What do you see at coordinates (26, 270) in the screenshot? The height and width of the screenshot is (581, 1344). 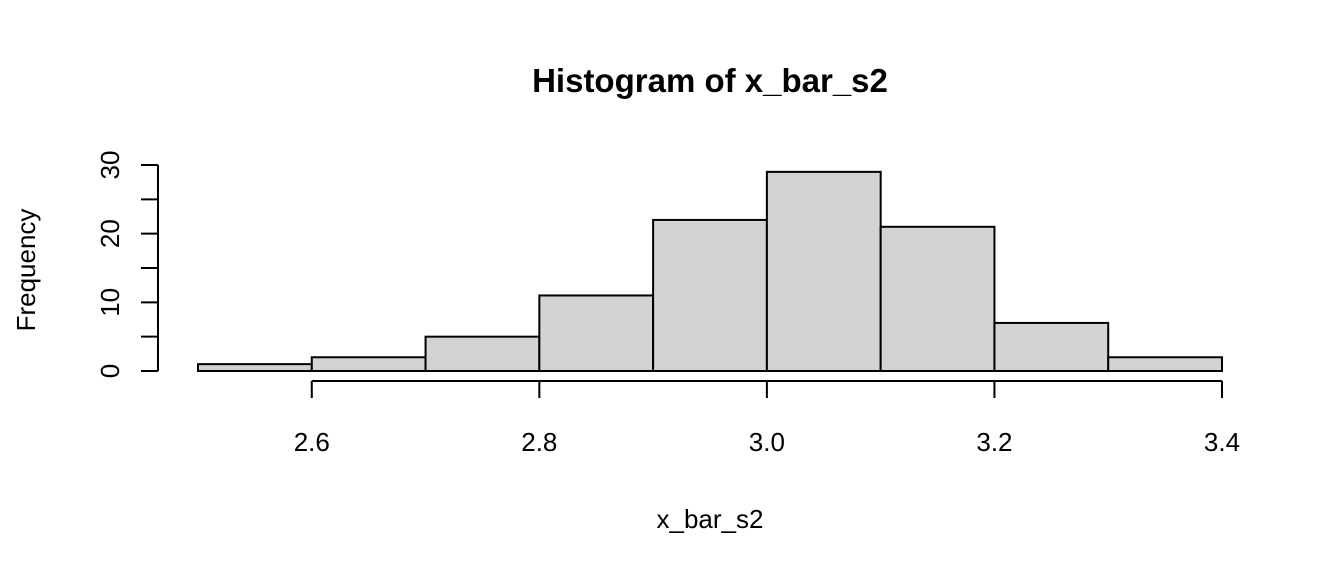 I see `y-axis-label: Frequency` at bounding box center [26, 270].